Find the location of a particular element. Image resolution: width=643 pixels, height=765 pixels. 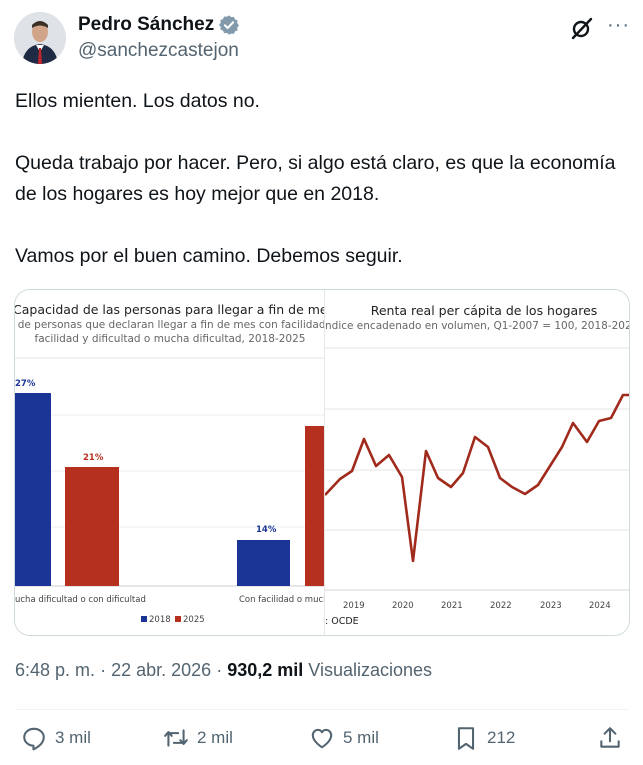

svg-text: Con facilidad o mucha is located at coordinates (282, 600).